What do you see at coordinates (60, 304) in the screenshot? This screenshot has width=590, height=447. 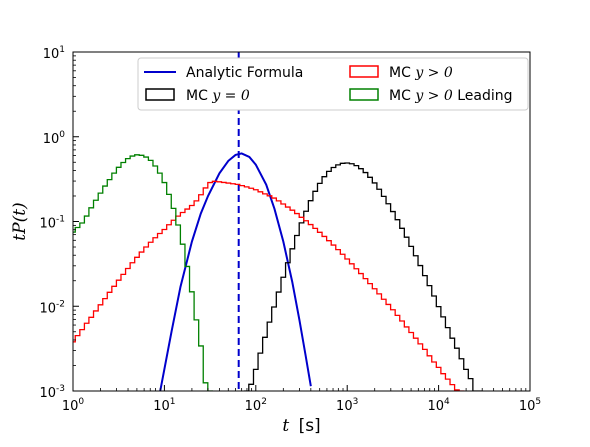 I see `y-tick-label-exp: -2` at bounding box center [60, 304].